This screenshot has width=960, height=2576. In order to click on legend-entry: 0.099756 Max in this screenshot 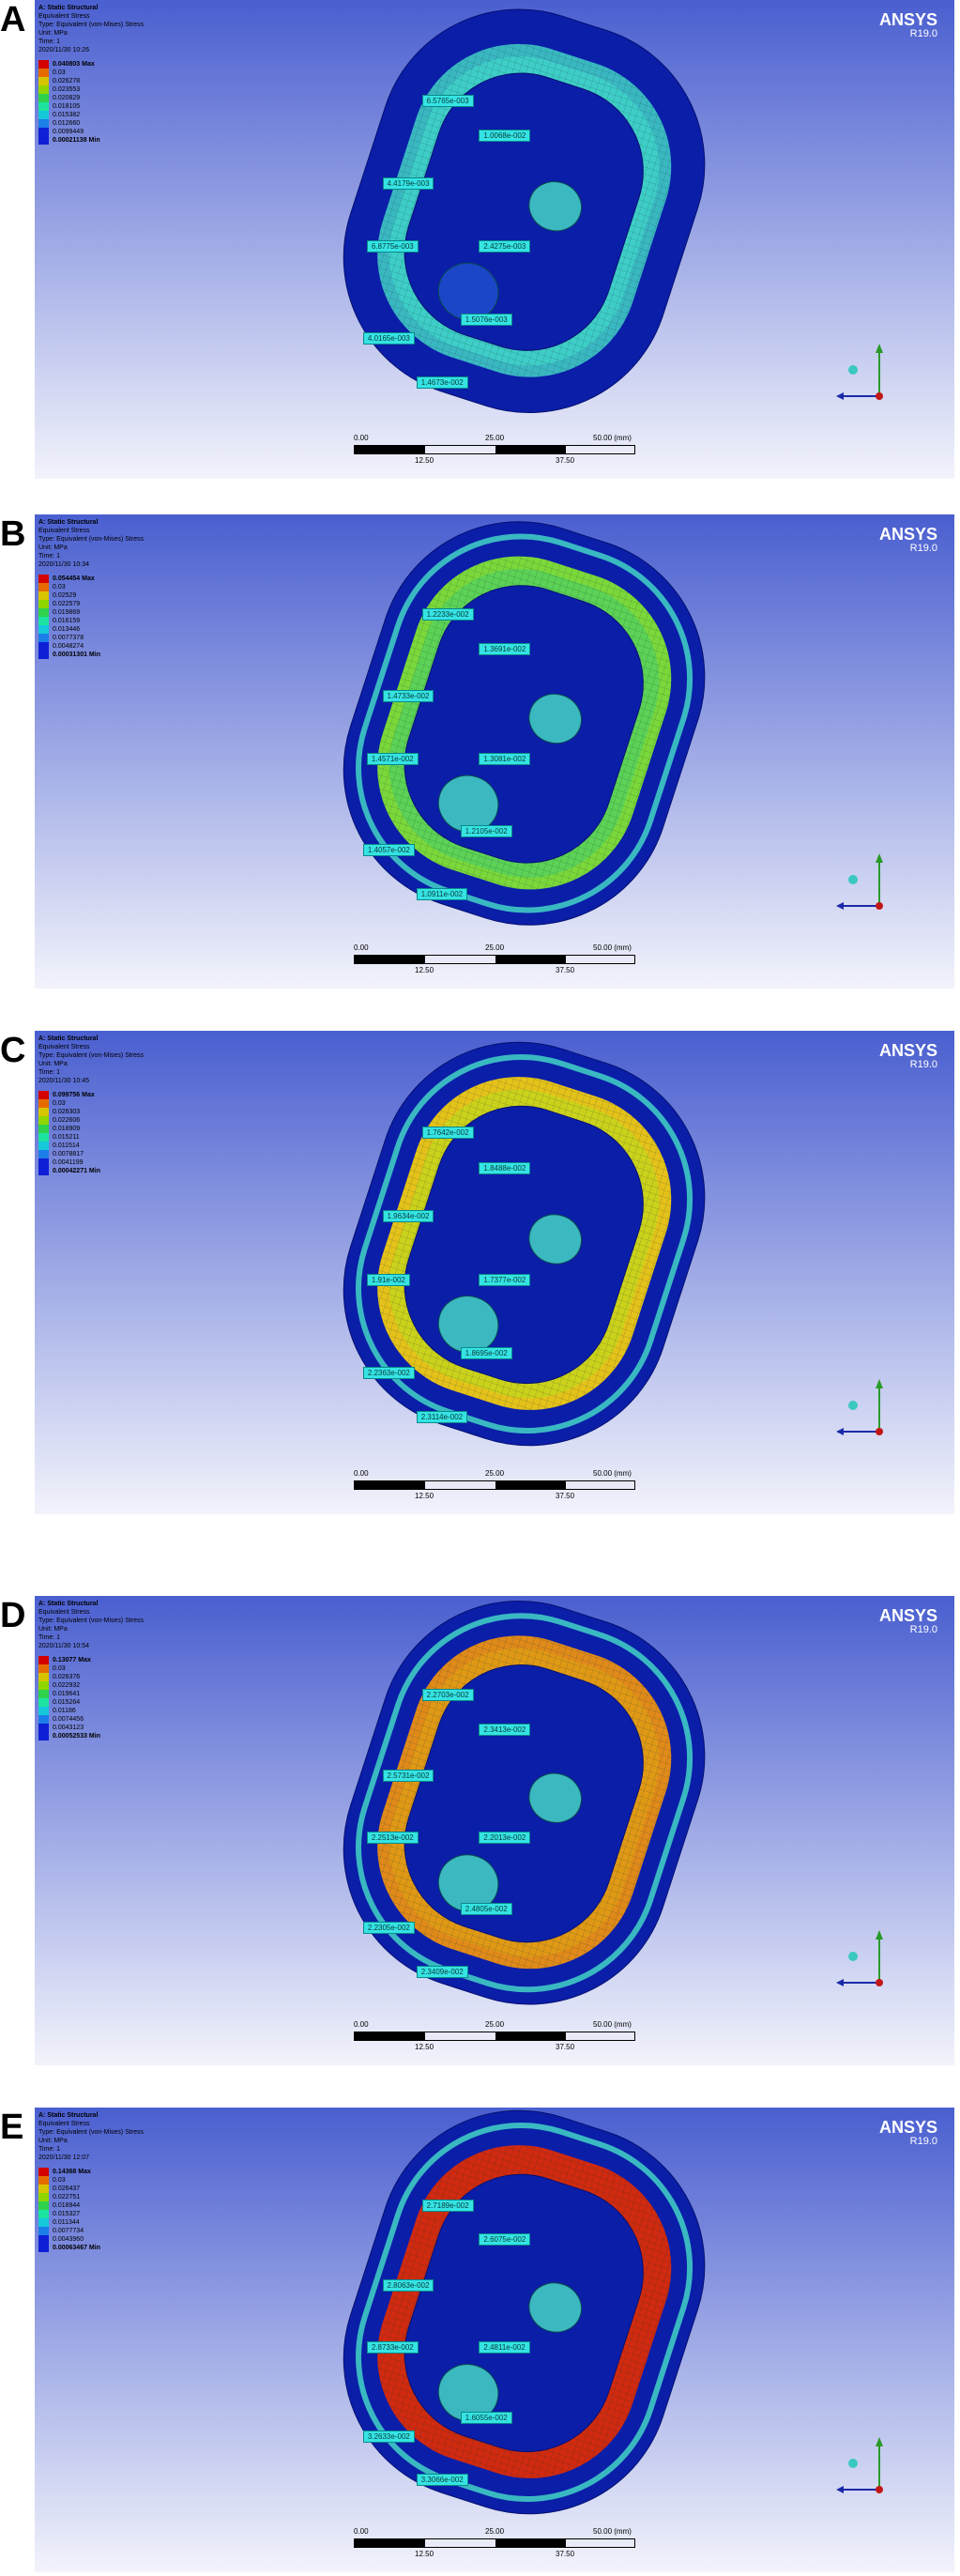, I will do `click(91, 1095)`.